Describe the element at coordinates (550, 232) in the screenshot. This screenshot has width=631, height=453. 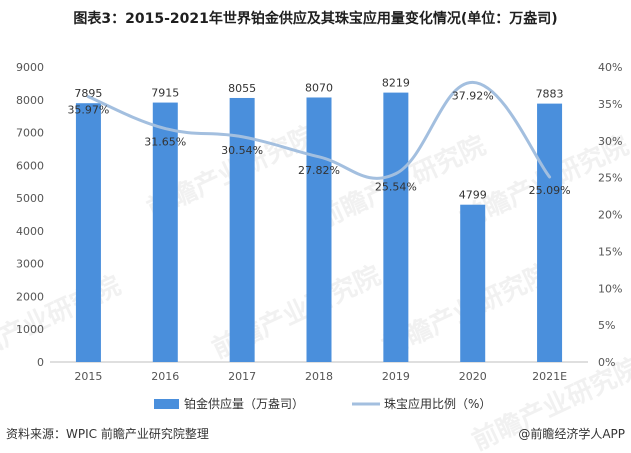
I see `bar-2021E` at that location.